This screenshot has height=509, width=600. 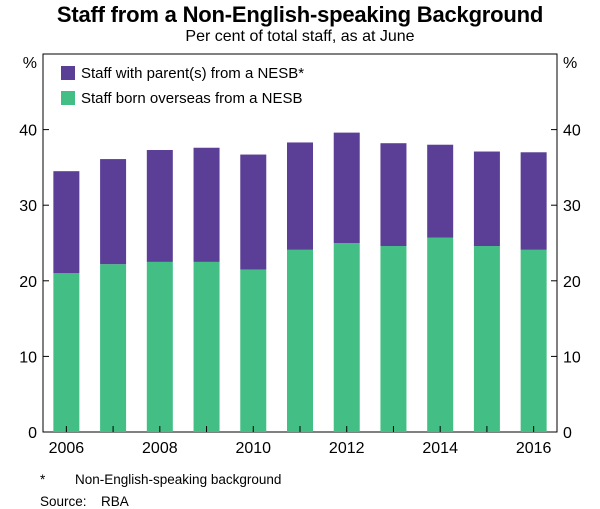 What do you see at coordinates (572, 282) in the screenshot?
I see `y-tick-label-right: 20` at bounding box center [572, 282].